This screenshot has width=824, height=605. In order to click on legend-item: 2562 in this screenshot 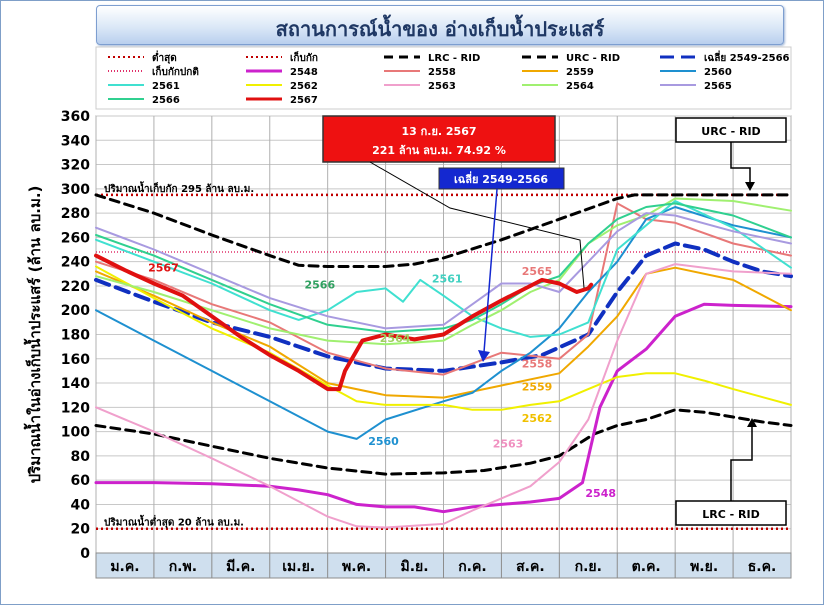, I will do `click(304, 86)`.